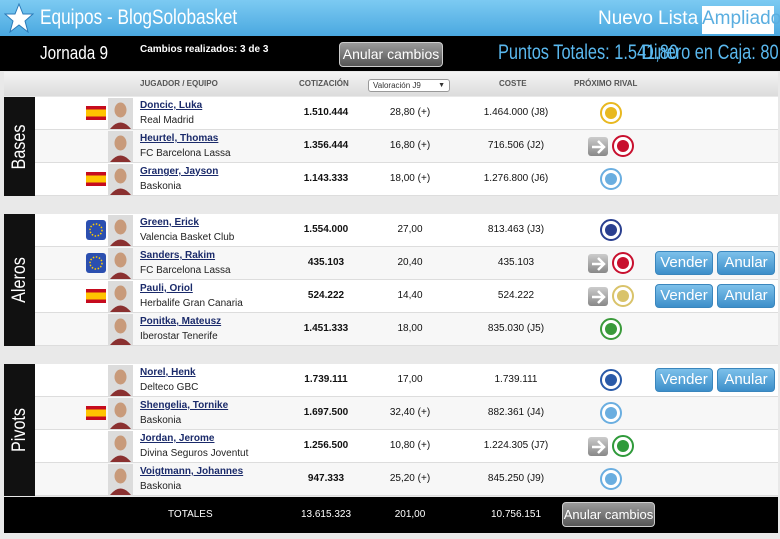 The image size is (780, 539). Describe the element at coordinates (326, 229) in the screenshot. I see `price: 1.554.000` at that location.